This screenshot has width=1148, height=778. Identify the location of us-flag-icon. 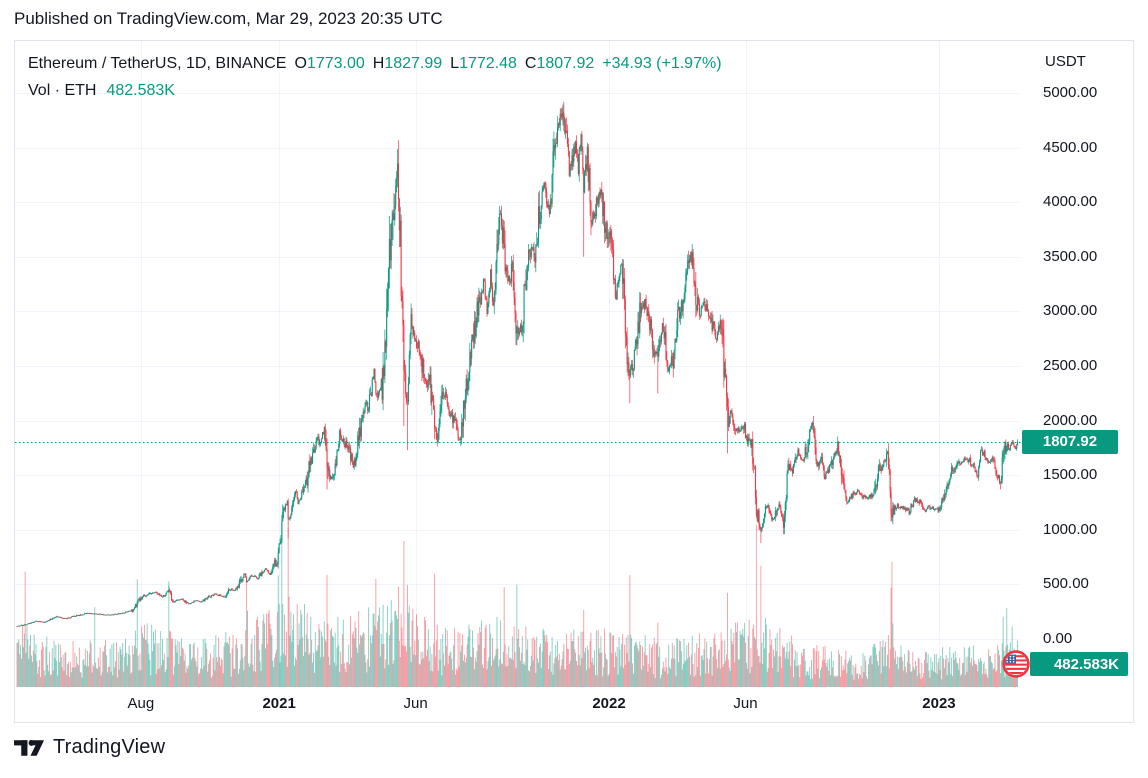
(1016, 664).